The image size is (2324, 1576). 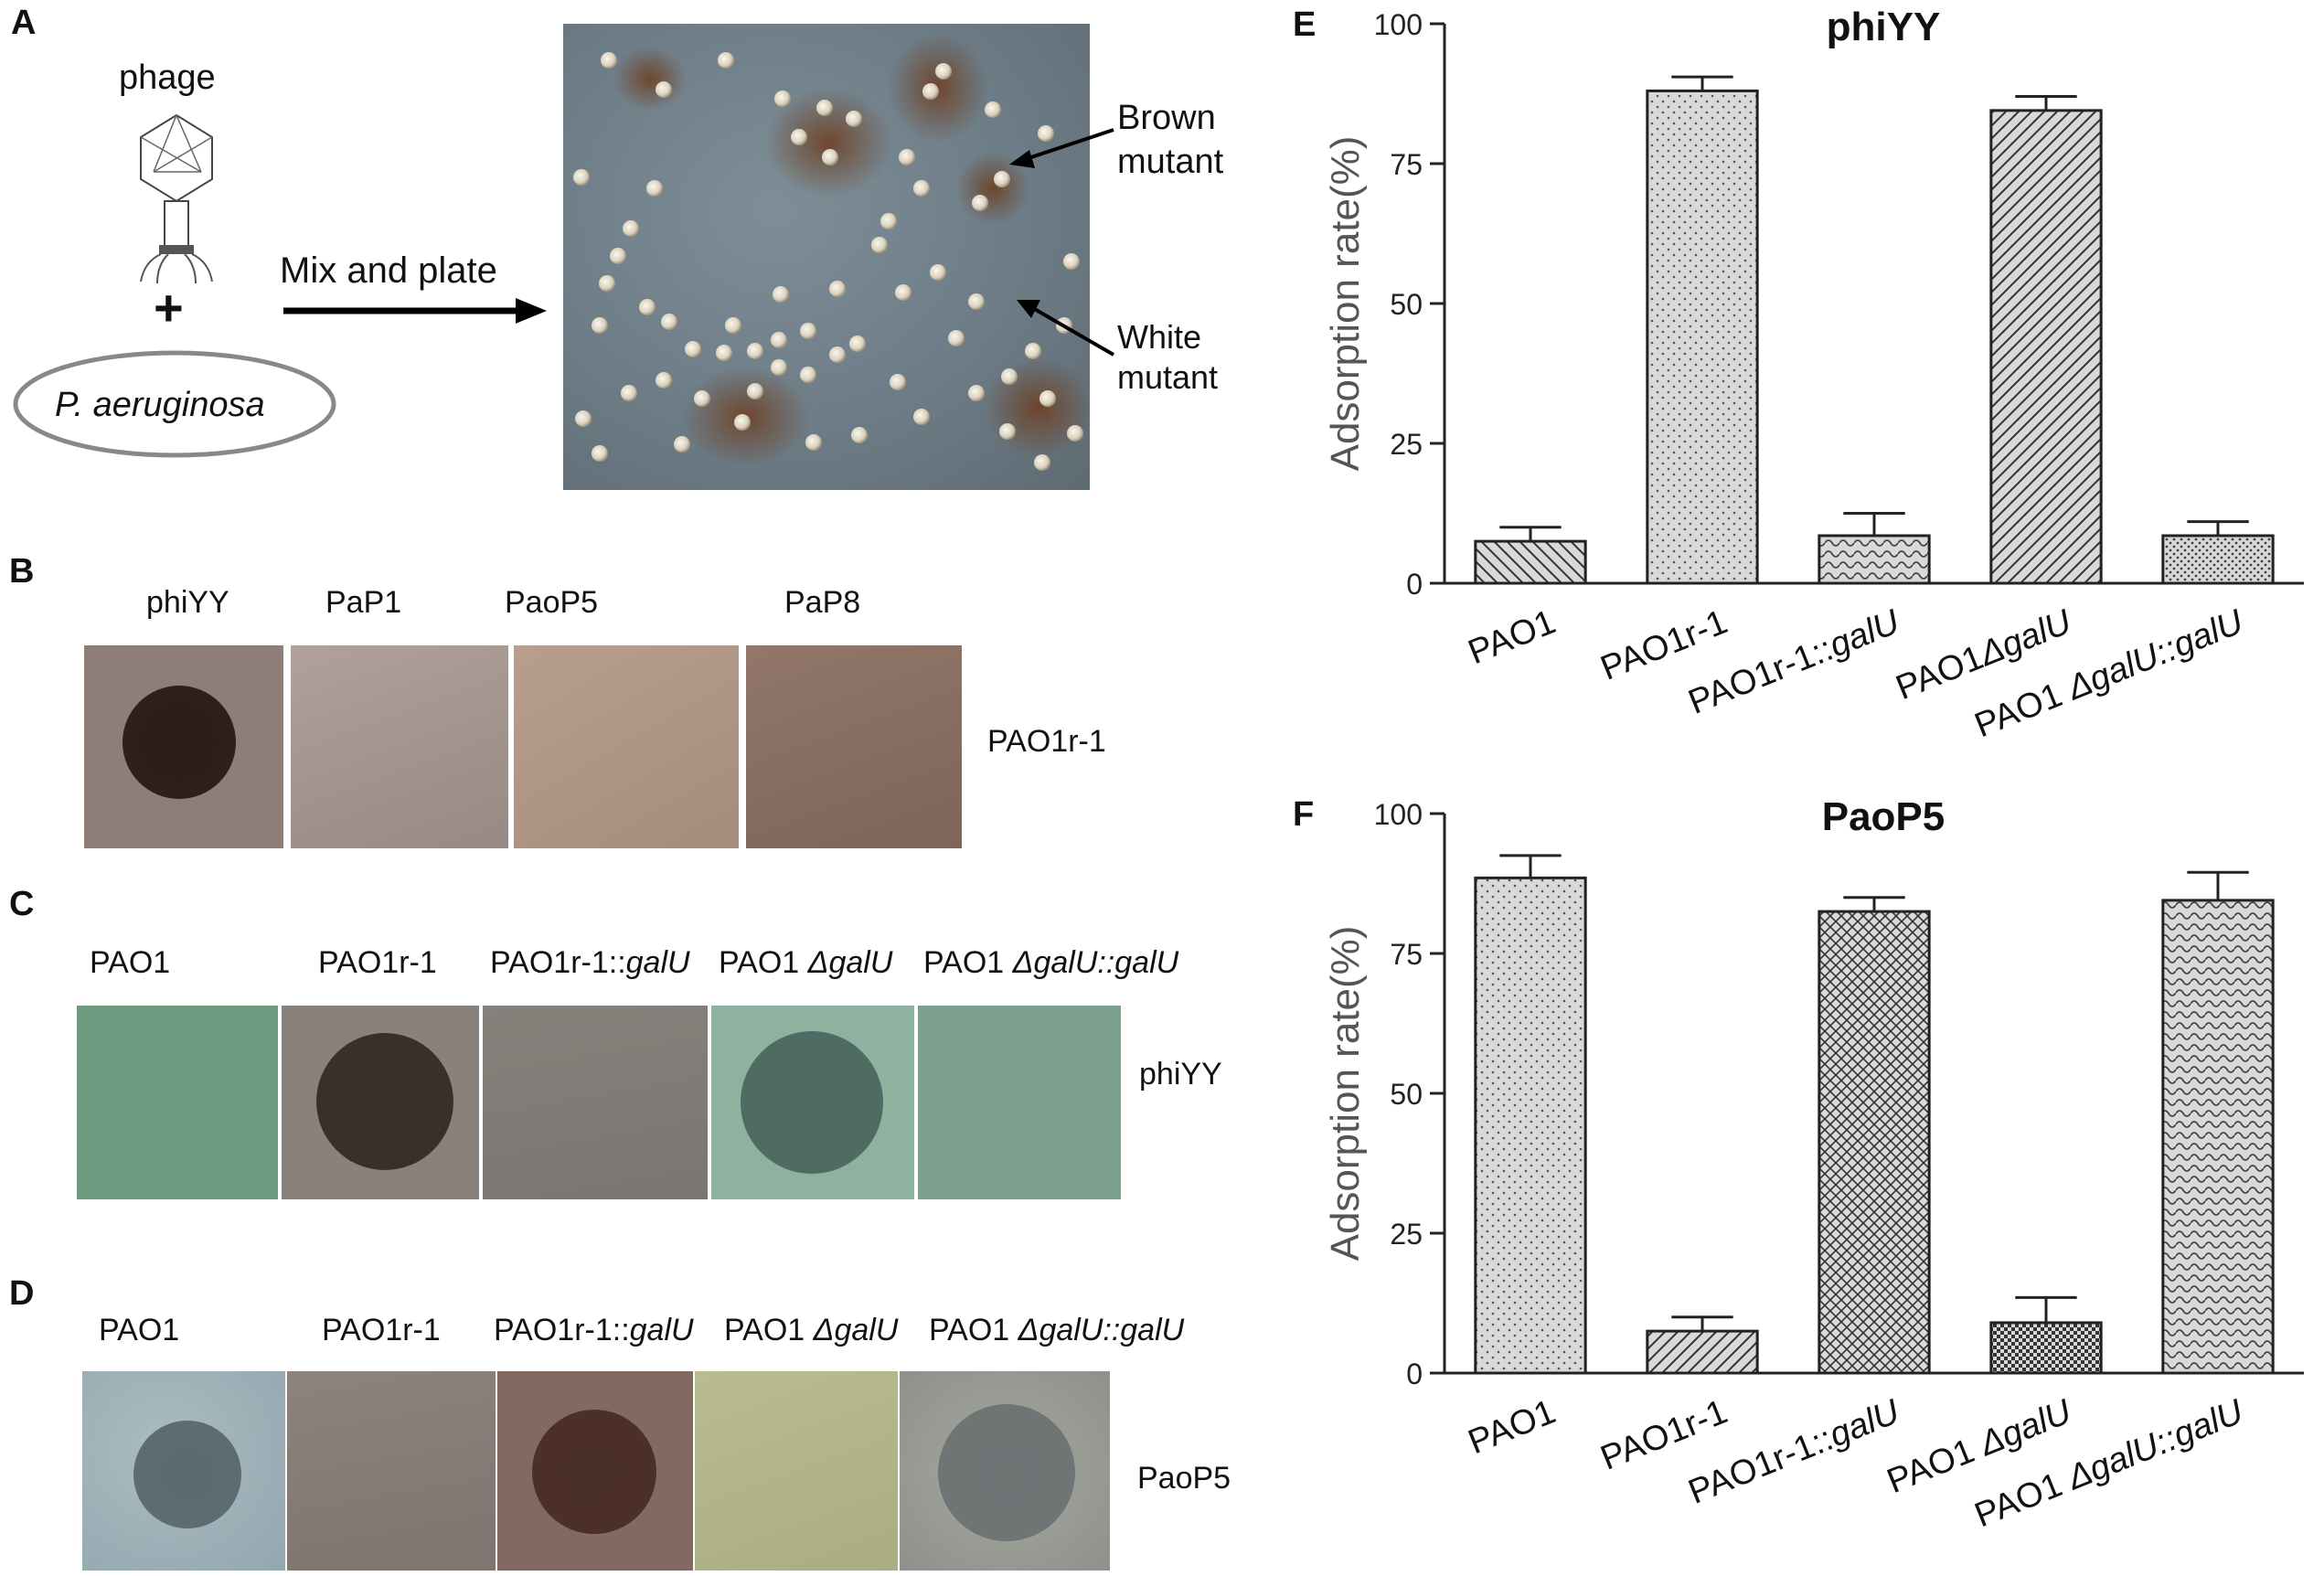 What do you see at coordinates (590, 962) in the screenshot?
I see `c-strain-label-3: PAO1r-1::galU` at bounding box center [590, 962].